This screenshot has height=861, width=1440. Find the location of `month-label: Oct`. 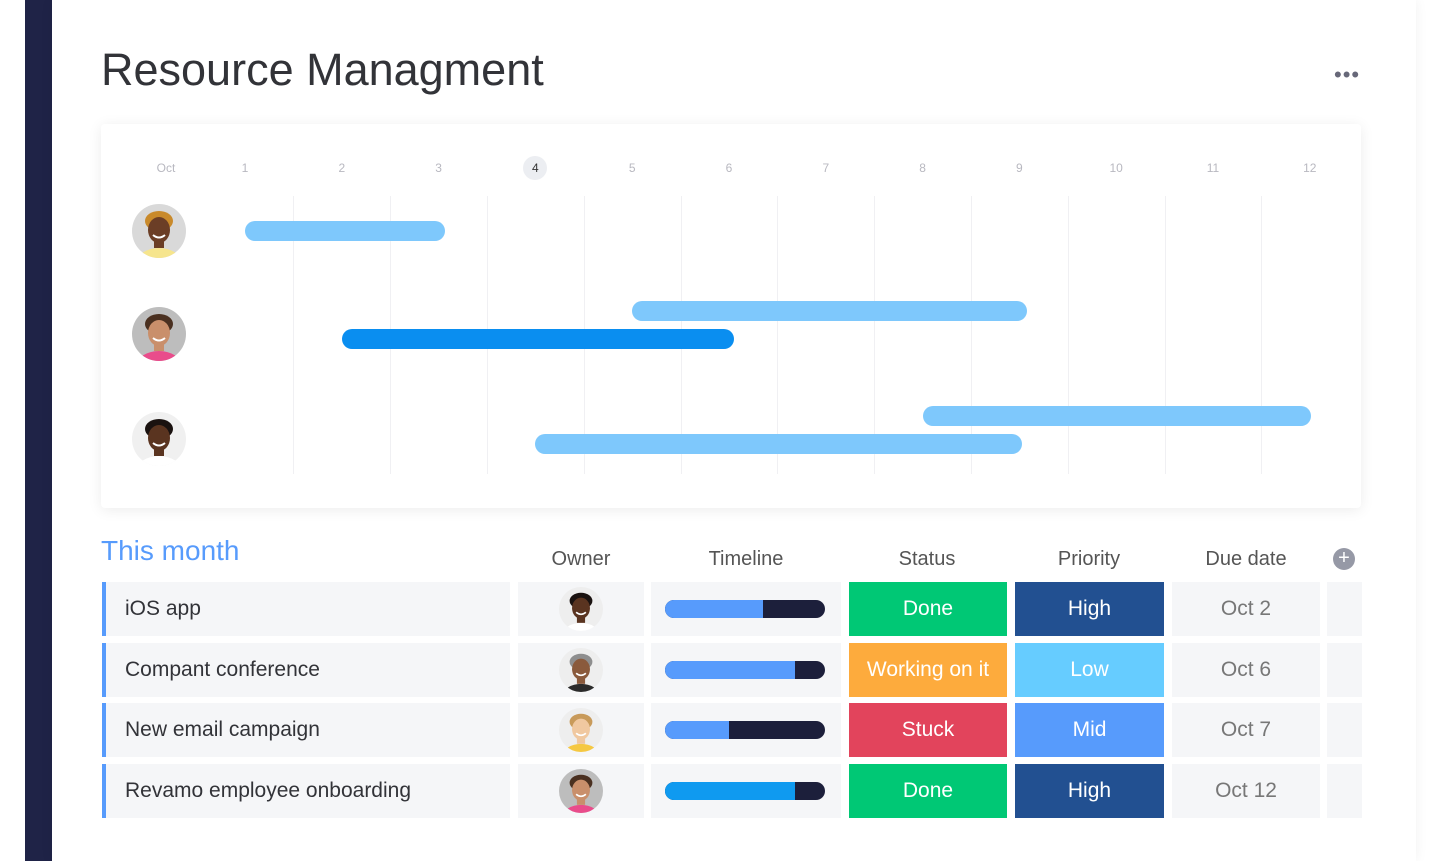

month-label: Oct is located at coordinates (166, 168).